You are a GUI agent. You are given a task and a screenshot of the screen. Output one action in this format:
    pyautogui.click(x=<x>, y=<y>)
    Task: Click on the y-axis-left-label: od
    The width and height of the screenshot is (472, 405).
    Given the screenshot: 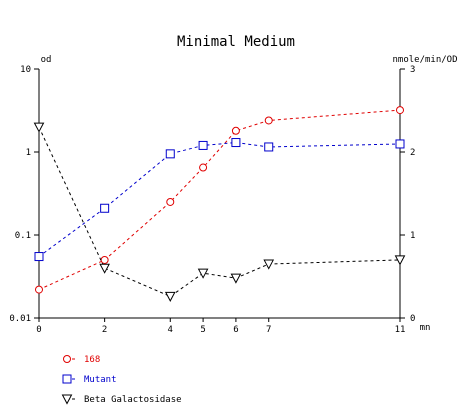 What is the action you would take?
    pyautogui.click(x=46, y=60)
    